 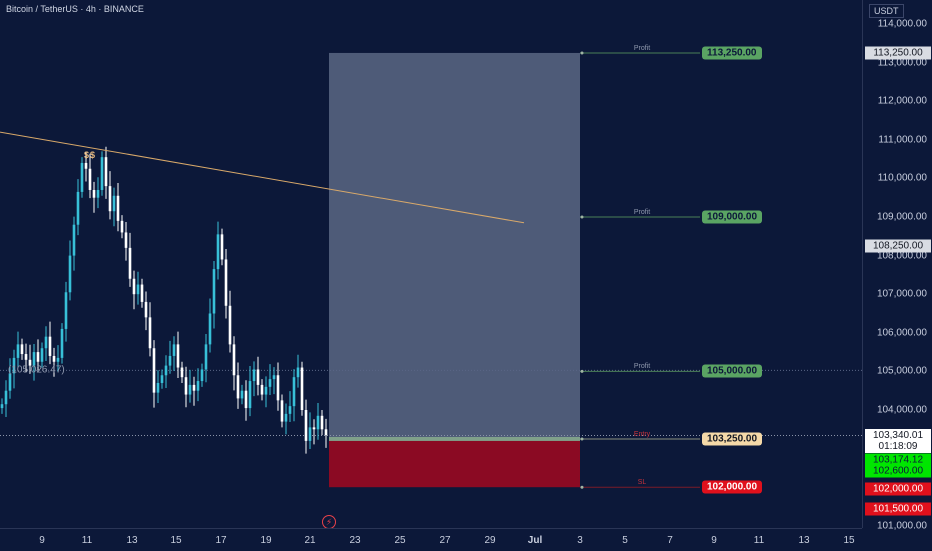 I want to click on price-axis-badge-2: 103,340.01 01:18:09, so click(x=898, y=441).